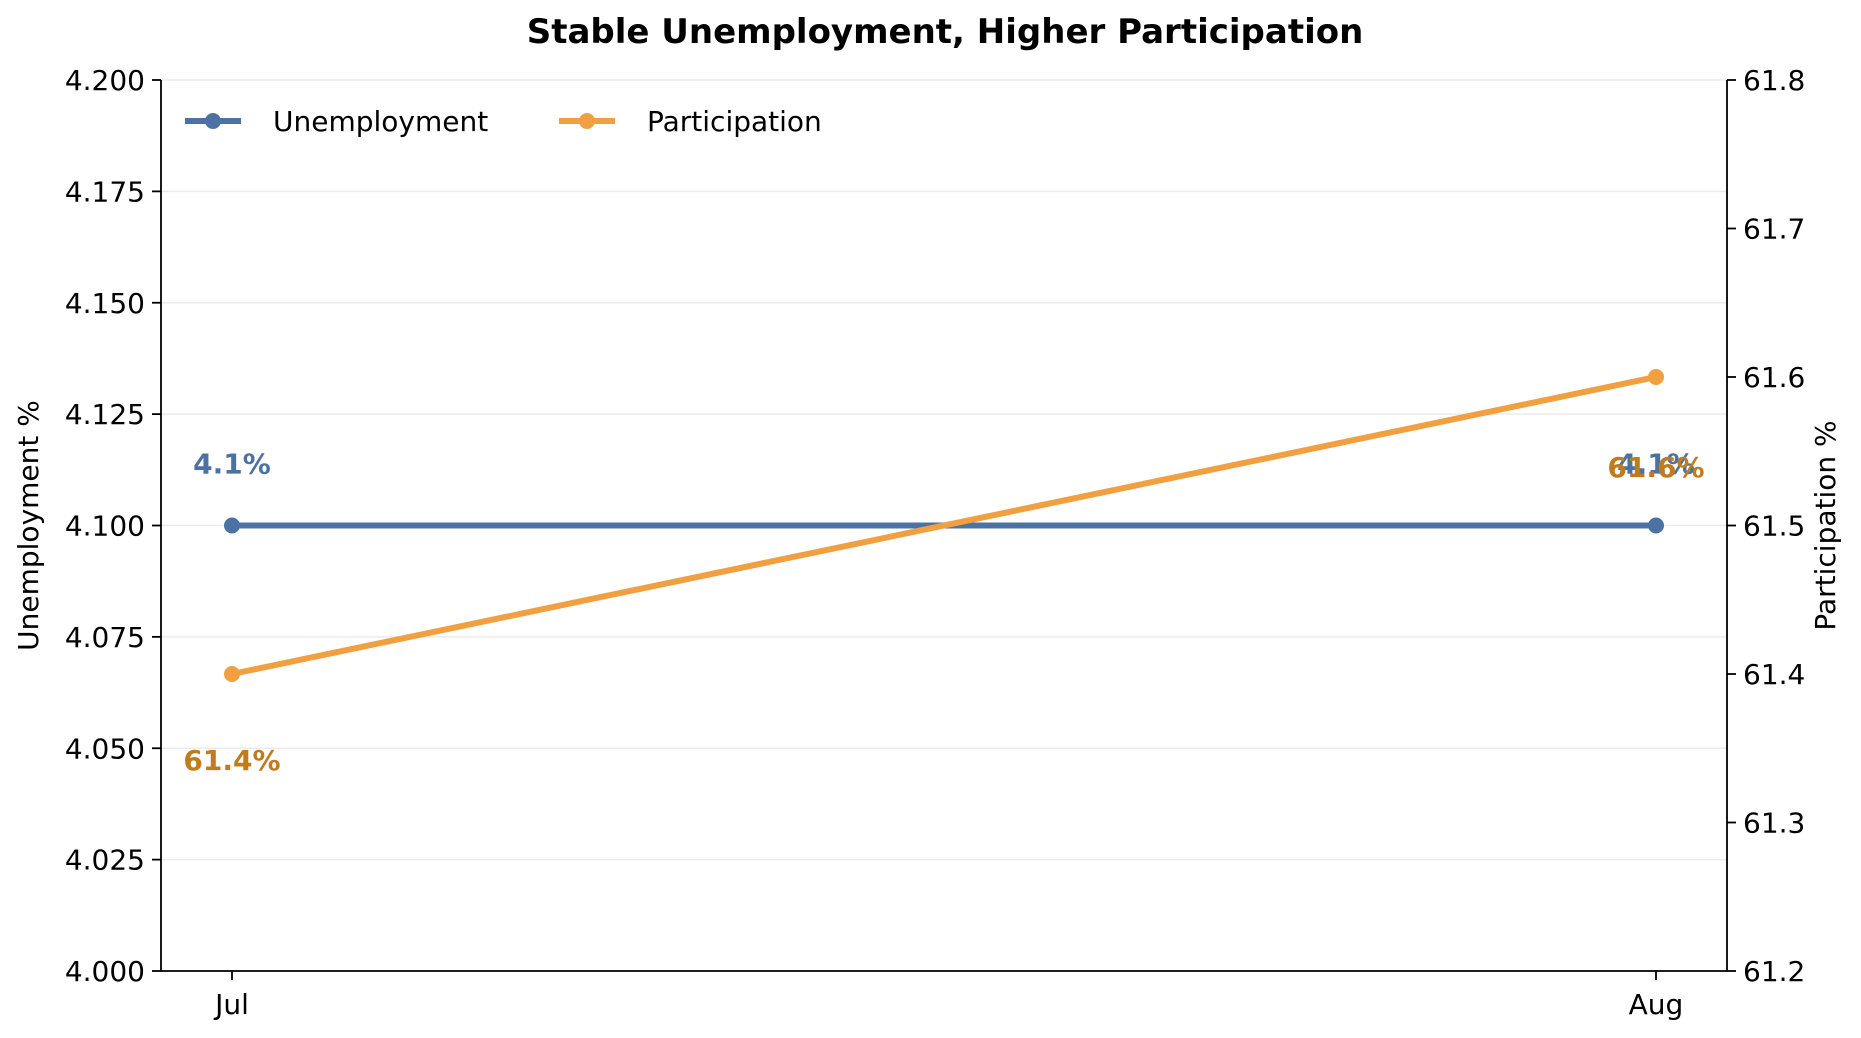 This screenshot has width=1861, height=1038. What do you see at coordinates (231, 1004) in the screenshot?
I see `x-tick-label: Jul` at bounding box center [231, 1004].